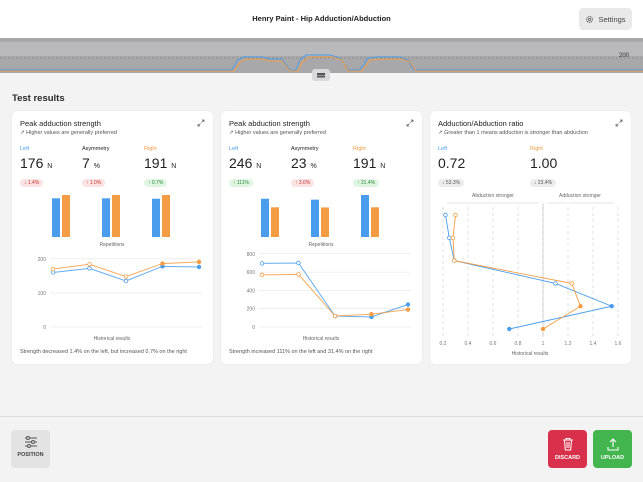 The width and height of the screenshot is (643, 482). Describe the element at coordinates (30, 455) in the screenshot. I see `position-label: POSITION` at that location.